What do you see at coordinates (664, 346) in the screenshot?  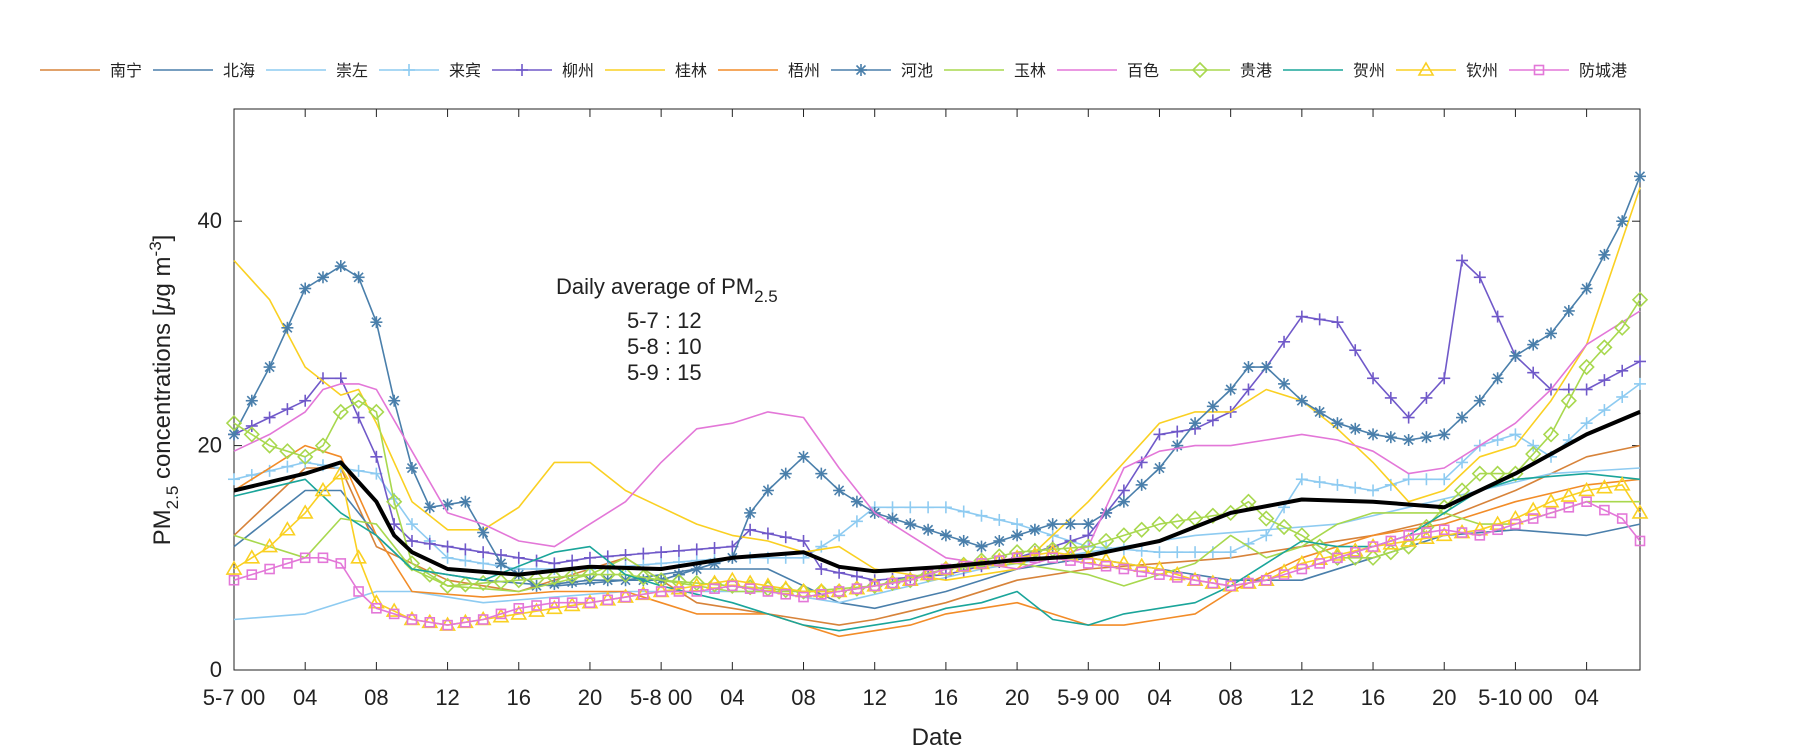 I see `annotation-line-2: 5-8 : 10` at bounding box center [664, 346].